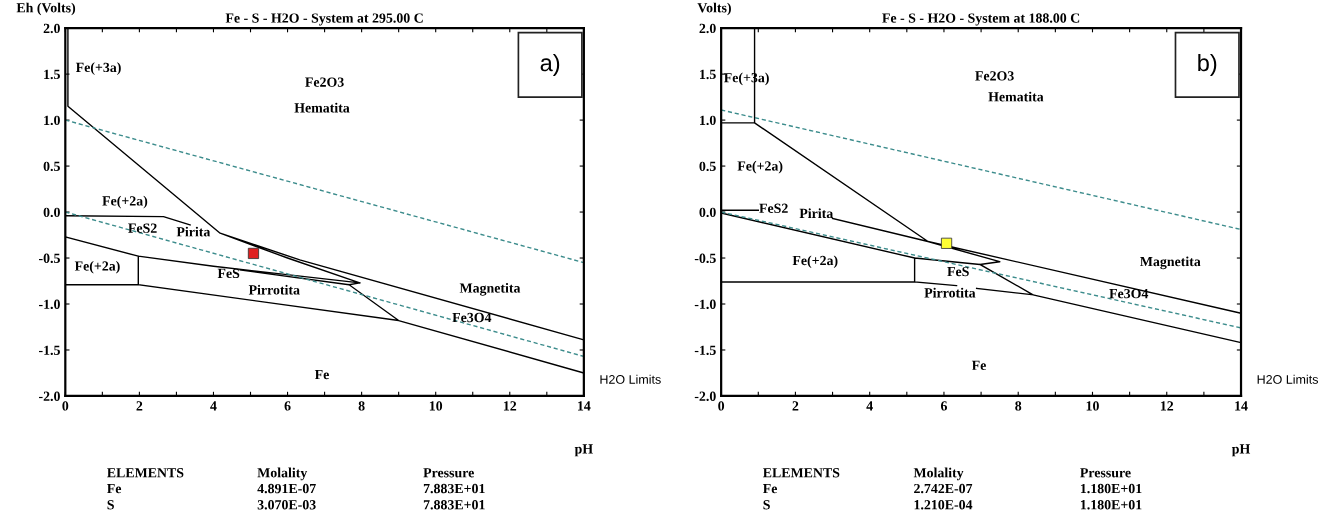 The image size is (1333, 521). What do you see at coordinates (550, 64) in the screenshot?
I see `annotation: a)` at bounding box center [550, 64].